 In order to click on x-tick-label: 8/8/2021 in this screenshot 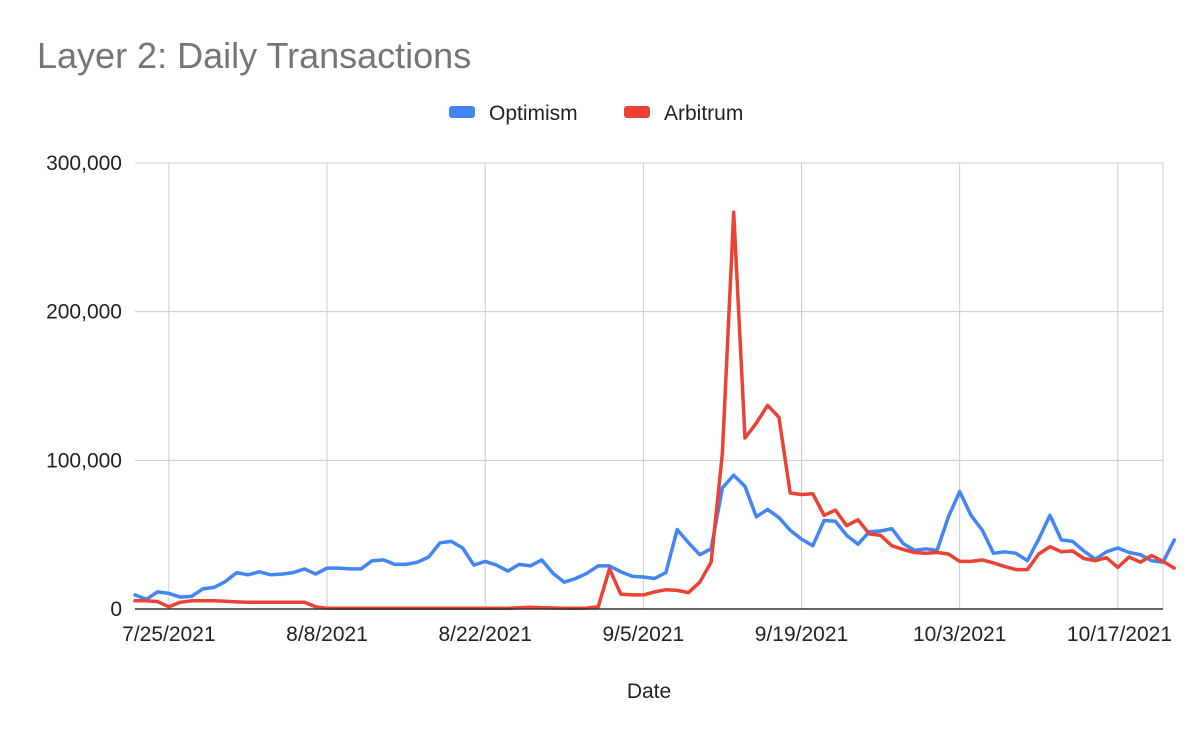, I will do `click(327, 634)`.